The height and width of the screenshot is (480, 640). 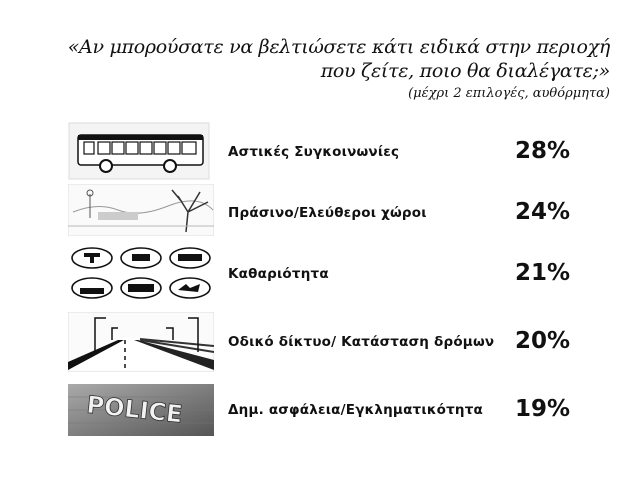 What do you see at coordinates (355, 410) in the screenshot?
I see `item-label: Δημ. ασφάλεια/Εγκληματικότητα` at bounding box center [355, 410].